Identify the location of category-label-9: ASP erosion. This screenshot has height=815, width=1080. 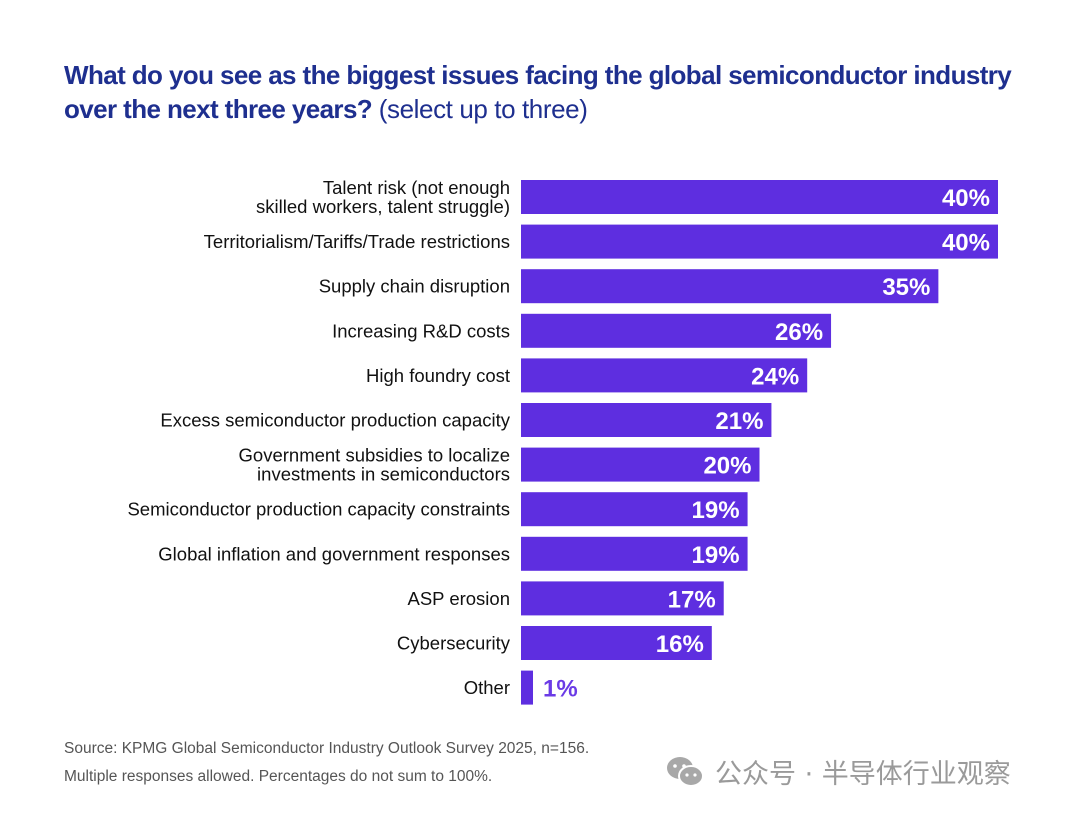
(459, 598).